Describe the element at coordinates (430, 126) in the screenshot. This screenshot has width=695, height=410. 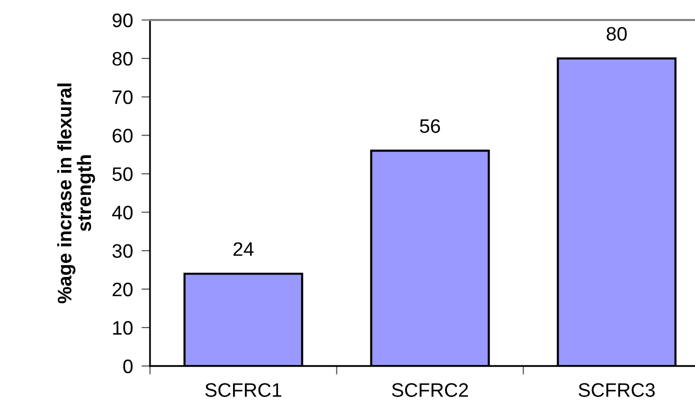
I see `data-label: 56` at that location.